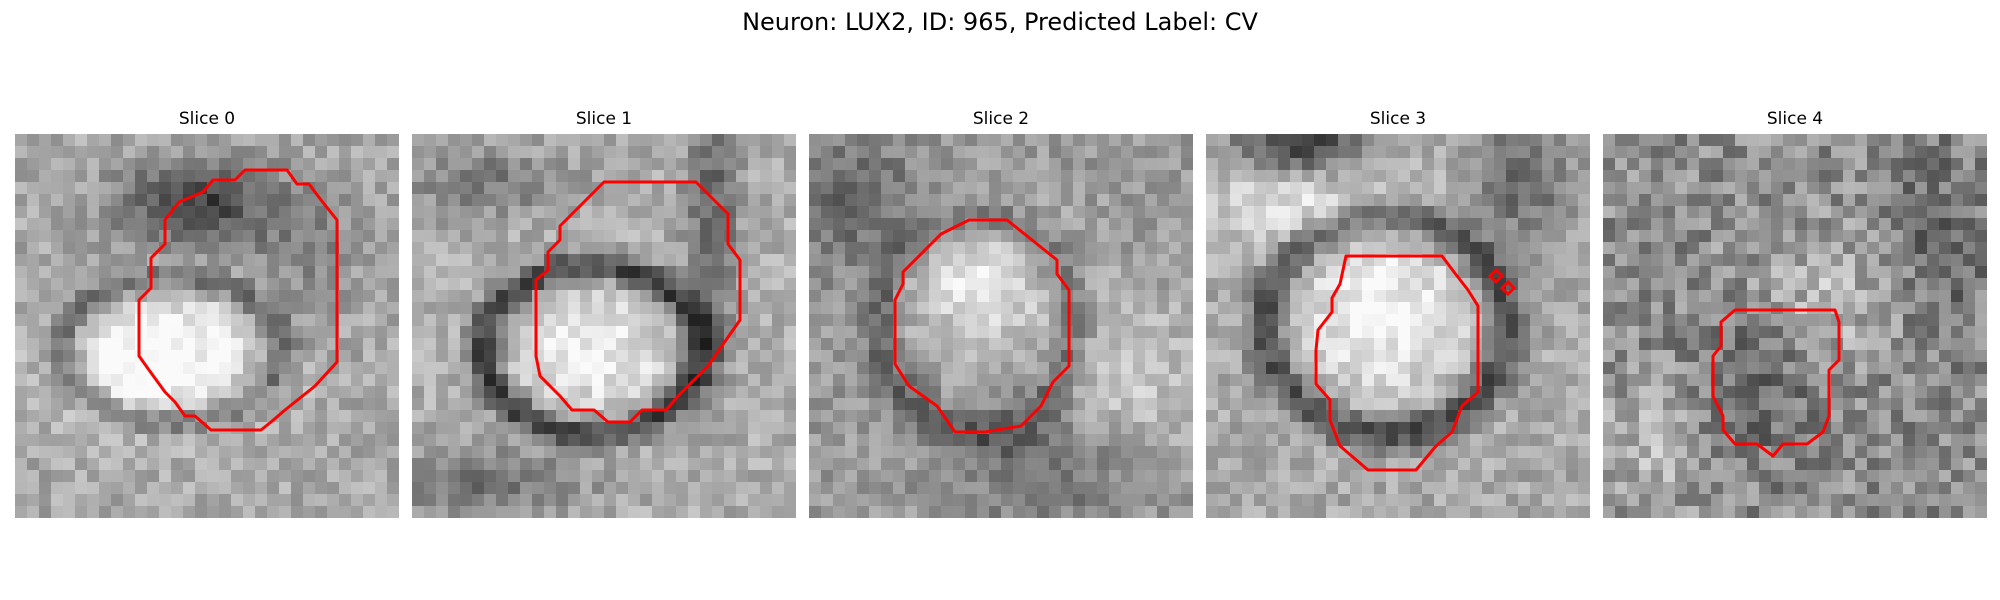  Describe the element at coordinates (604, 119) in the screenshot. I see `slice-title: Slice 1` at that location.